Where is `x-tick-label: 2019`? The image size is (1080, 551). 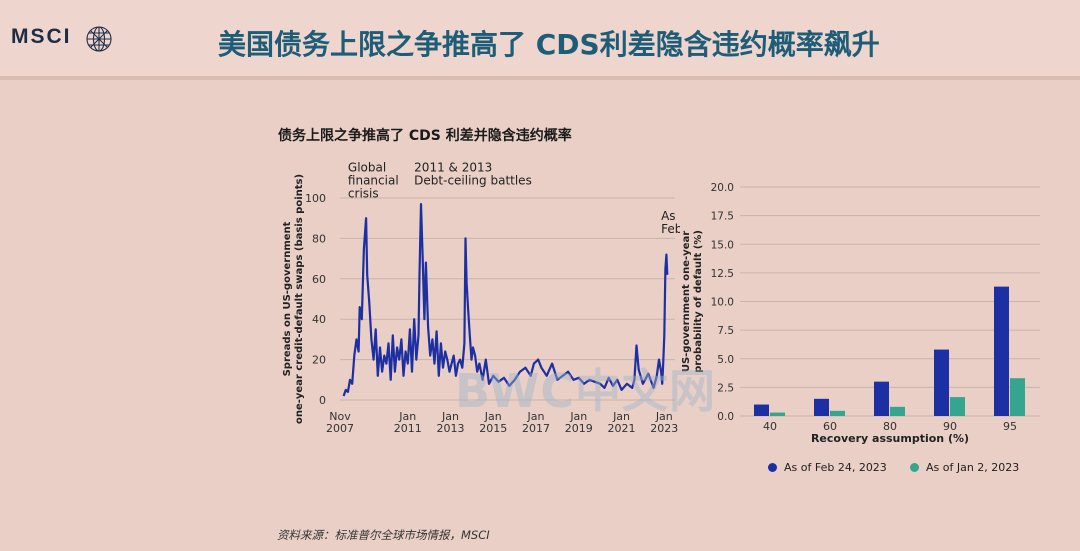
x-tick-label: 2019 is located at coordinates (579, 428).